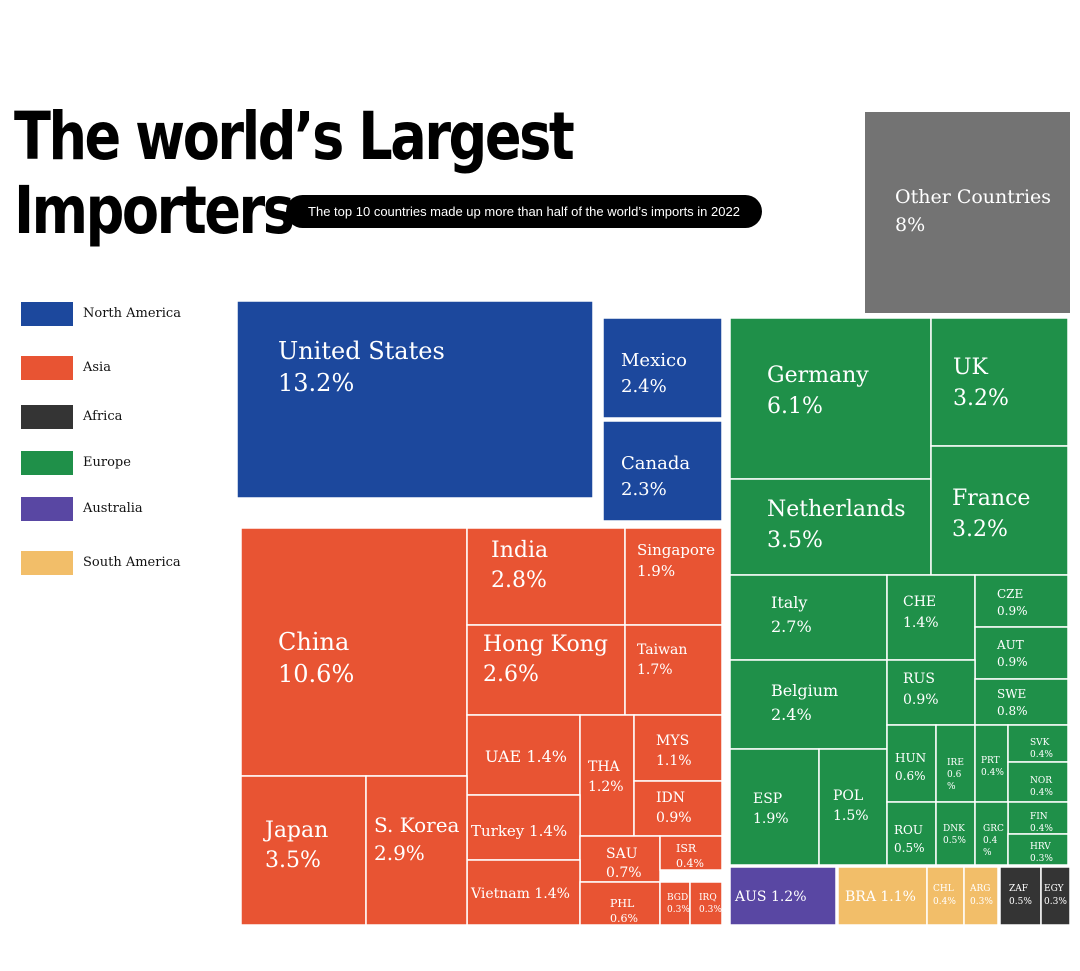  What do you see at coordinates (674, 808) in the screenshot?
I see `tile-label-idn: IDN 0.9%` at bounding box center [674, 808].